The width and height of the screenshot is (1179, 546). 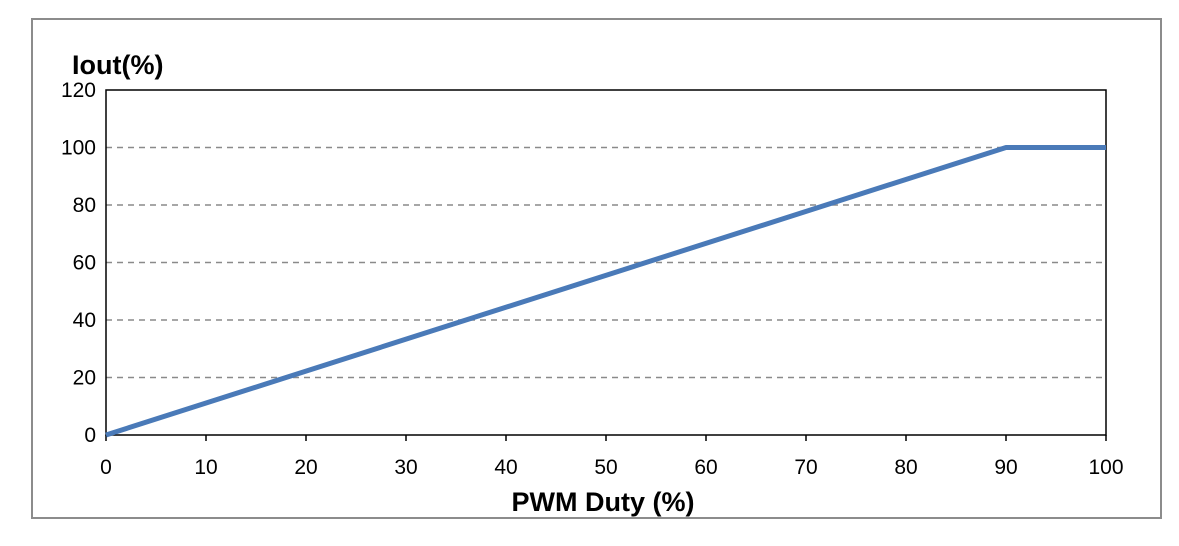 What do you see at coordinates (603, 502) in the screenshot?
I see `x-axis-label: PWM Duty (%)` at bounding box center [603, 502].